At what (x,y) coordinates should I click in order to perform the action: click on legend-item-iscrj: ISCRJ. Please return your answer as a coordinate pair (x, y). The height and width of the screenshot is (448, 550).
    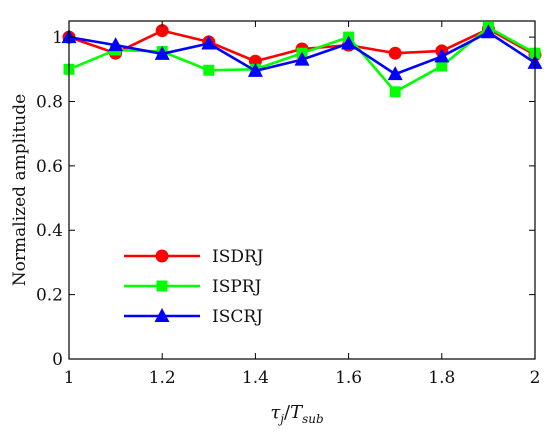
    Looking at the image, I should click on (193, 317).